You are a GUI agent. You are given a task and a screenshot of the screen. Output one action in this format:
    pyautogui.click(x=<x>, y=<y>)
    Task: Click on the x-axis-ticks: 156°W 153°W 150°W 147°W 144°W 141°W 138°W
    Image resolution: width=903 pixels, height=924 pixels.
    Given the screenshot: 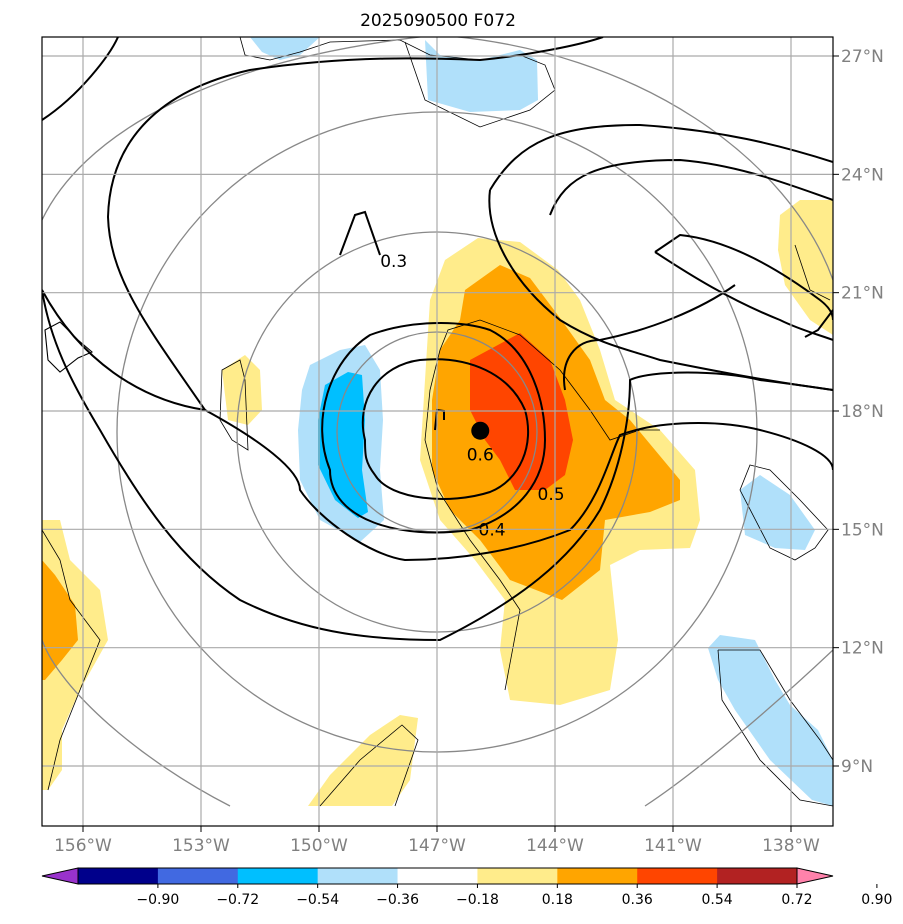 What is the action you would take?
    pyautogui.click(x=437, y=841)
    